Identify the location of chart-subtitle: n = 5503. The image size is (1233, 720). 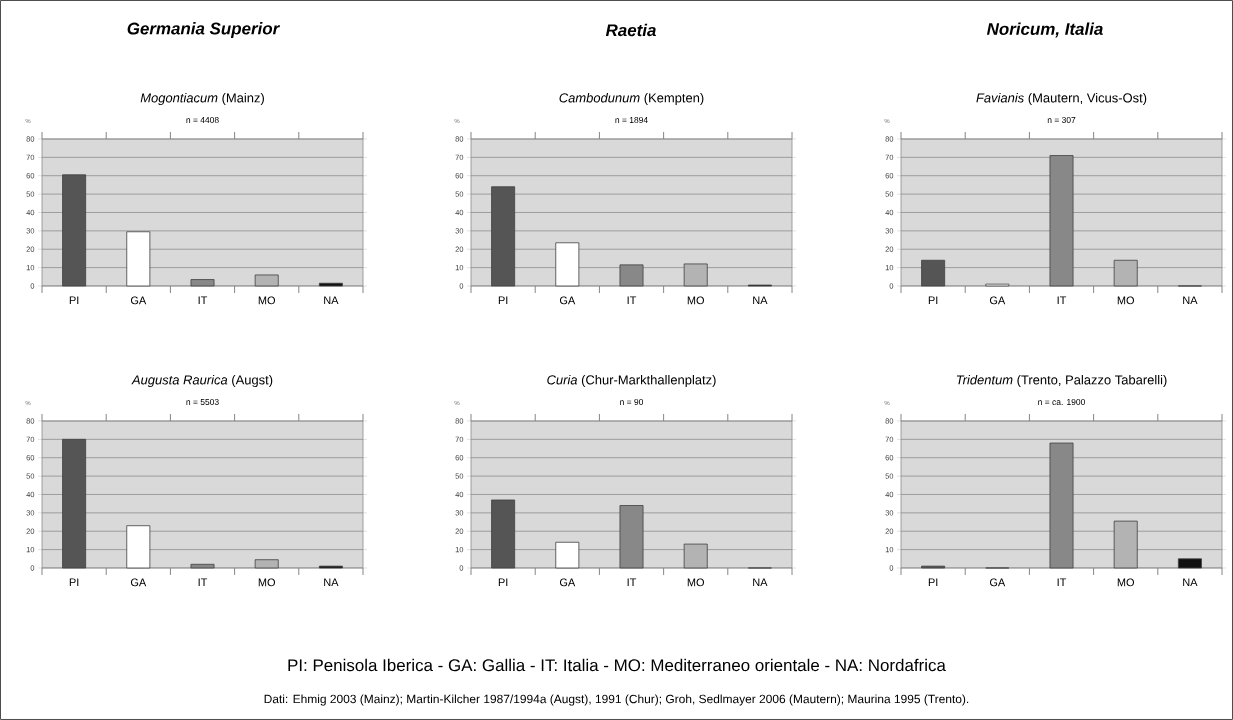
(202, 402).